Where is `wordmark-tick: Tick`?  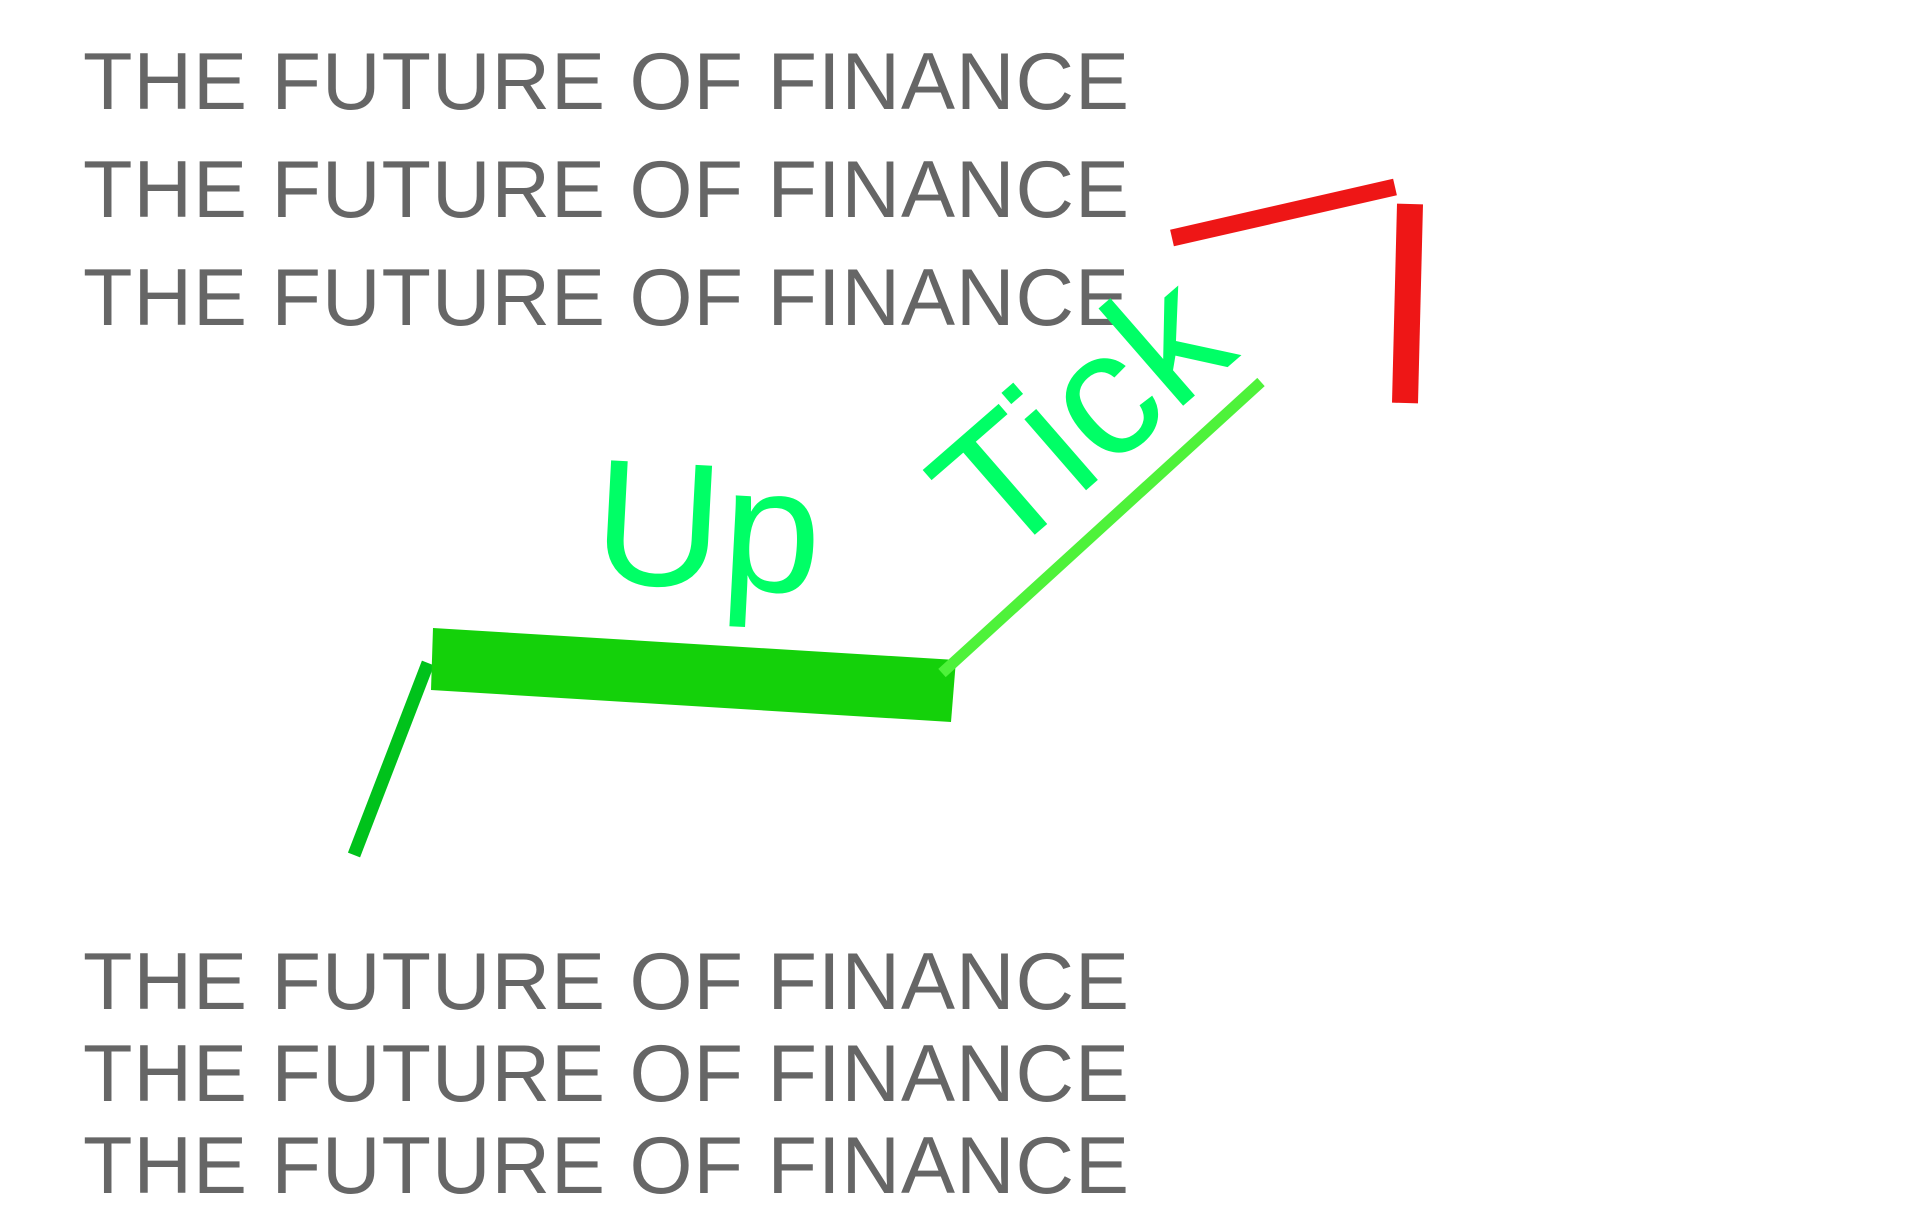
wordmark-tick: Tick is located at coordinates (1080, 413).